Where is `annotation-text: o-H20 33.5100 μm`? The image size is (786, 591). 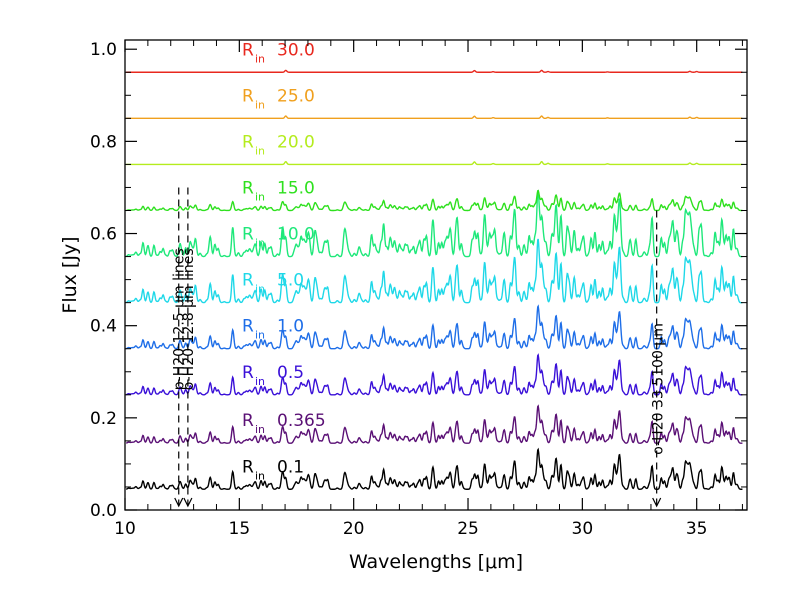 annotation-text: o-H20 33.5100 μm is located at coordinates (659, 389).